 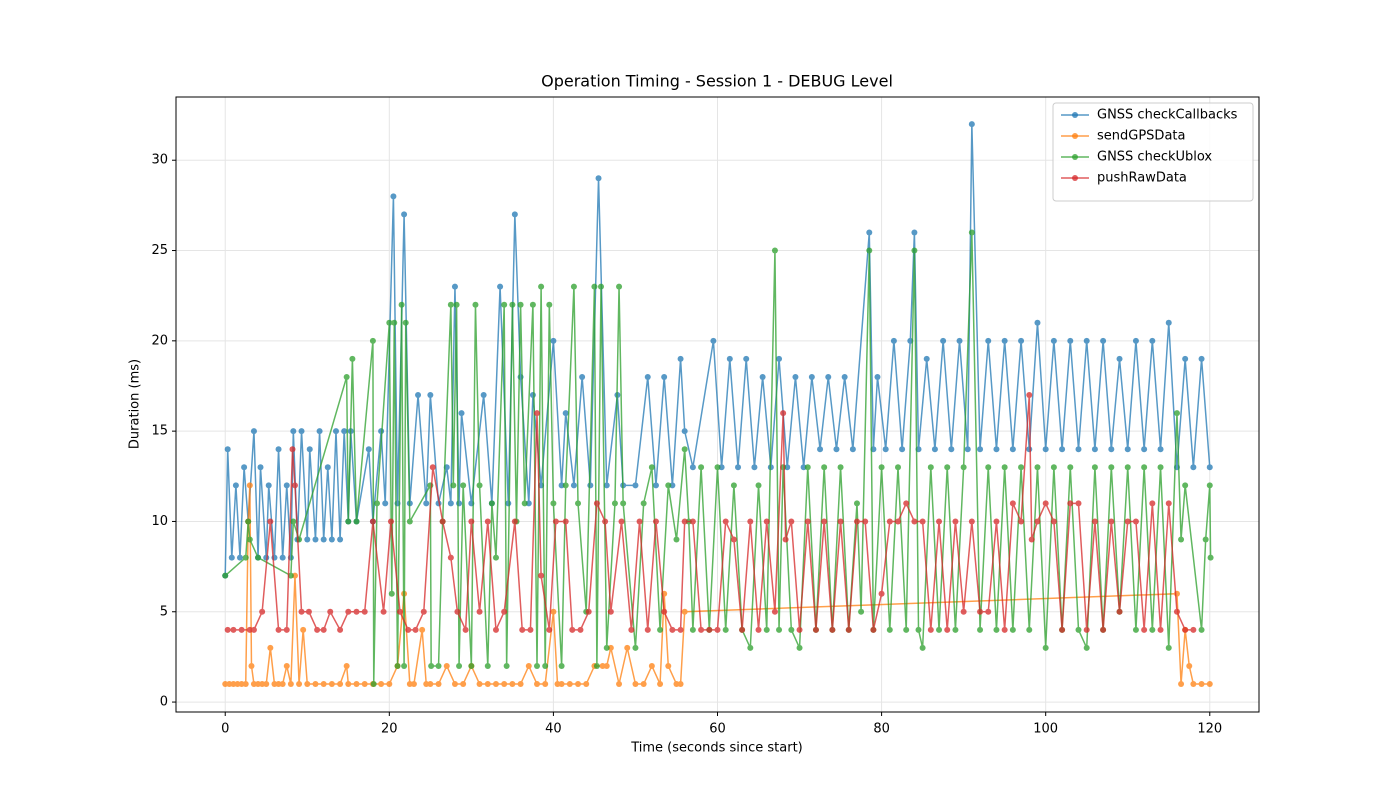 I want to click on x-tick-label: 0, so click(x=225, y=729).